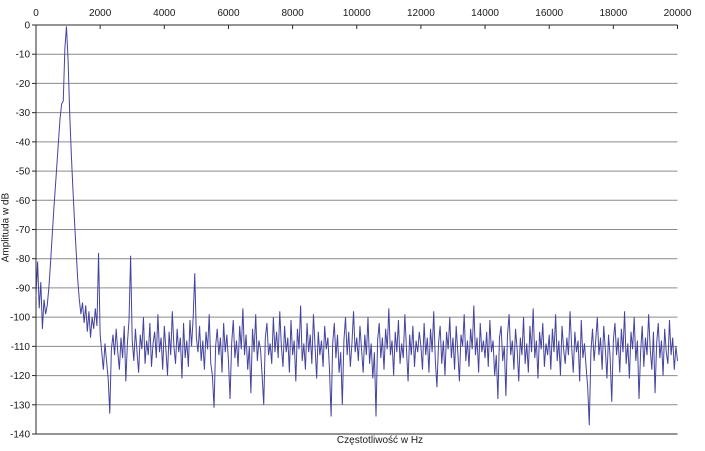 This screenshot has height=451, width=705. What do you see at coordinates (23, 142) in the screenshot?
I see `y-tick-label: -40` at bounding box center [23, 142].